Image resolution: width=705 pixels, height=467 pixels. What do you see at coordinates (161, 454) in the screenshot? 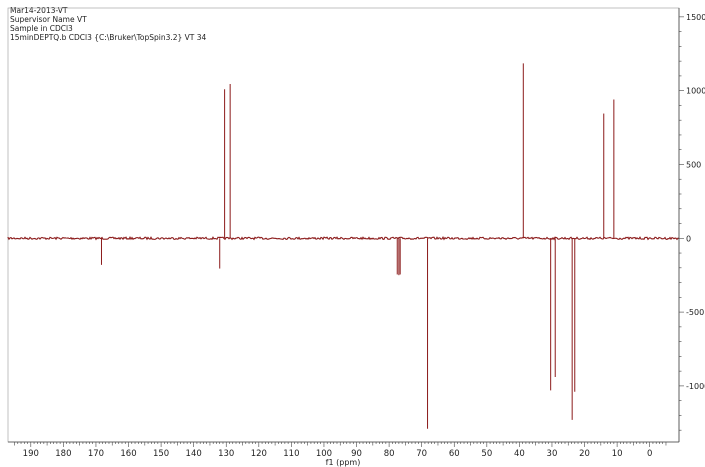
I see `x-tick-label: 150` at bounding box center [161, 454].